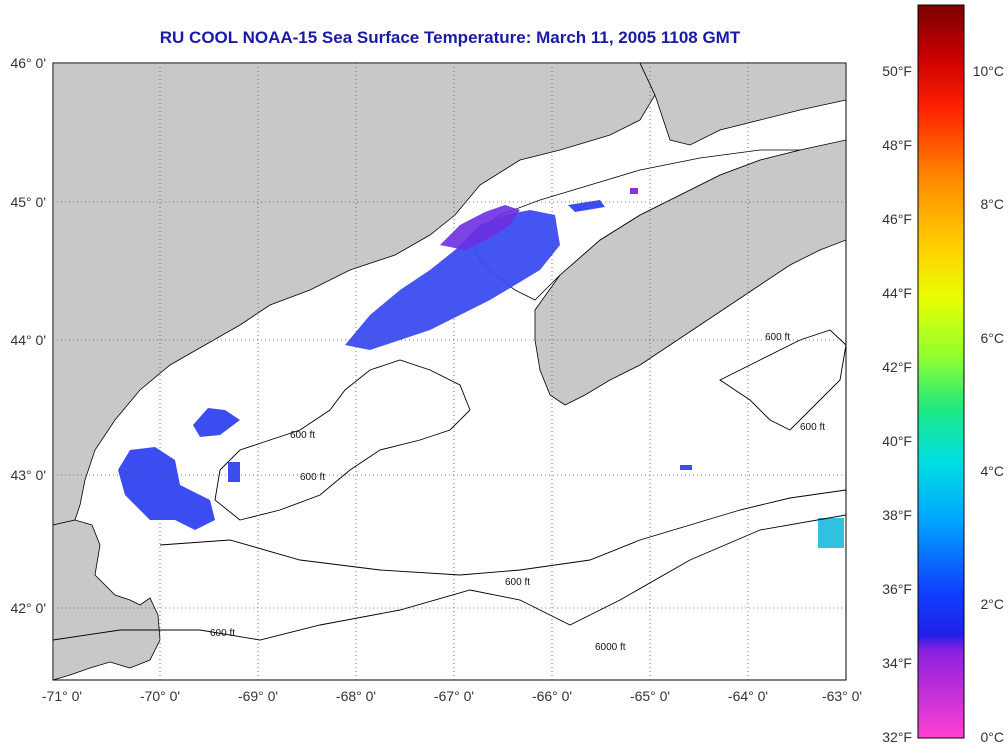  Describe the element at coordinates (993, 471) in the screenshot. I see `cbar-c-label: 4°C` at that location.